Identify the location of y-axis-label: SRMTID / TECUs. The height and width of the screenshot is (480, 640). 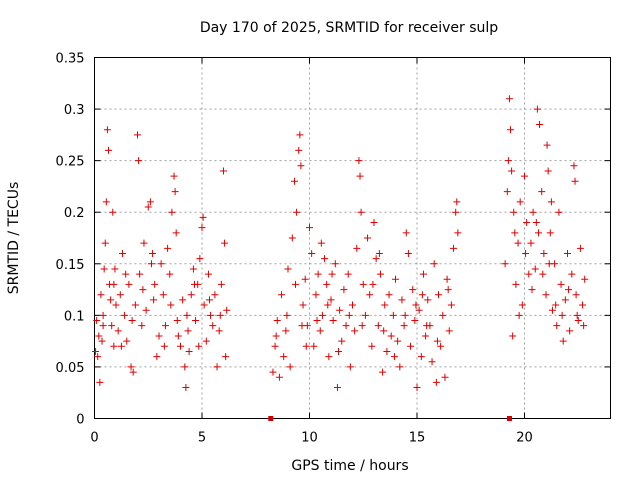
(14, 238).